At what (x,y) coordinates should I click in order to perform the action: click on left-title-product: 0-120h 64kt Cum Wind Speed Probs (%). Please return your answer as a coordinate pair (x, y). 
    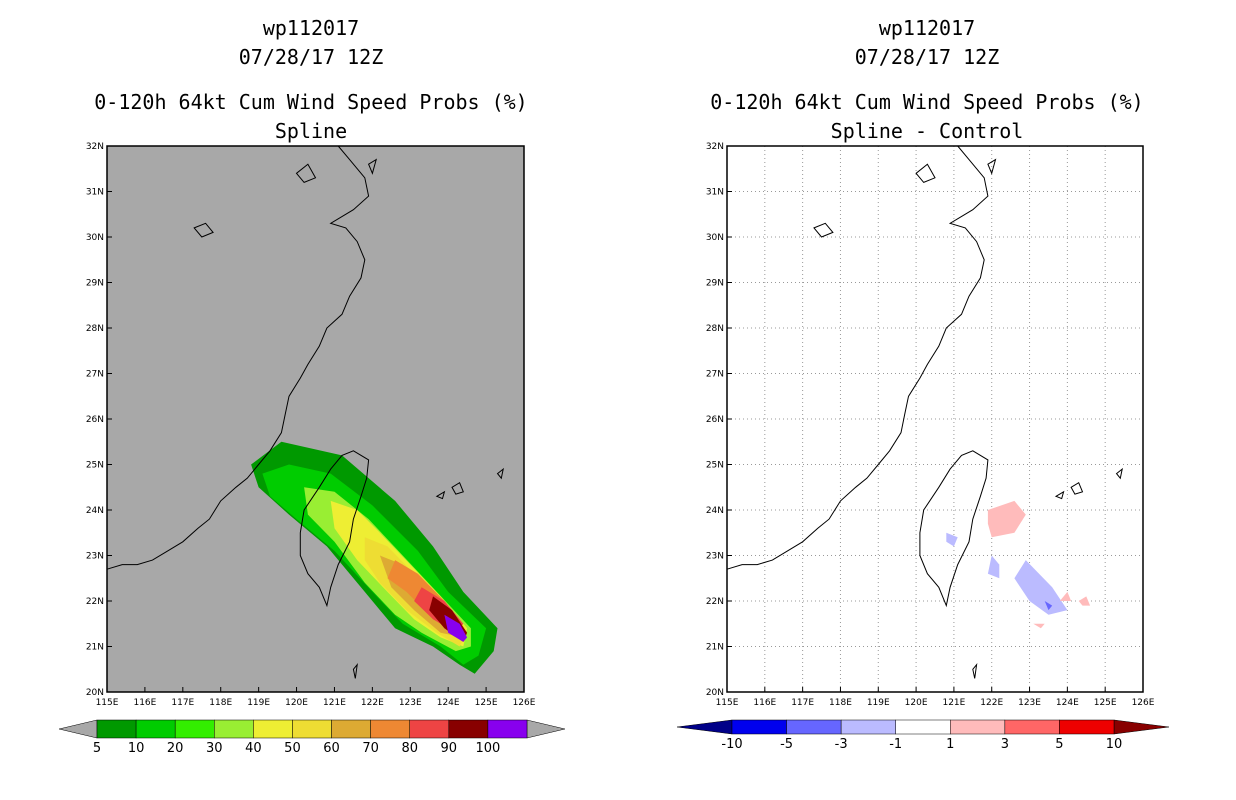
    Looking at the image, I should click on (311, 102).